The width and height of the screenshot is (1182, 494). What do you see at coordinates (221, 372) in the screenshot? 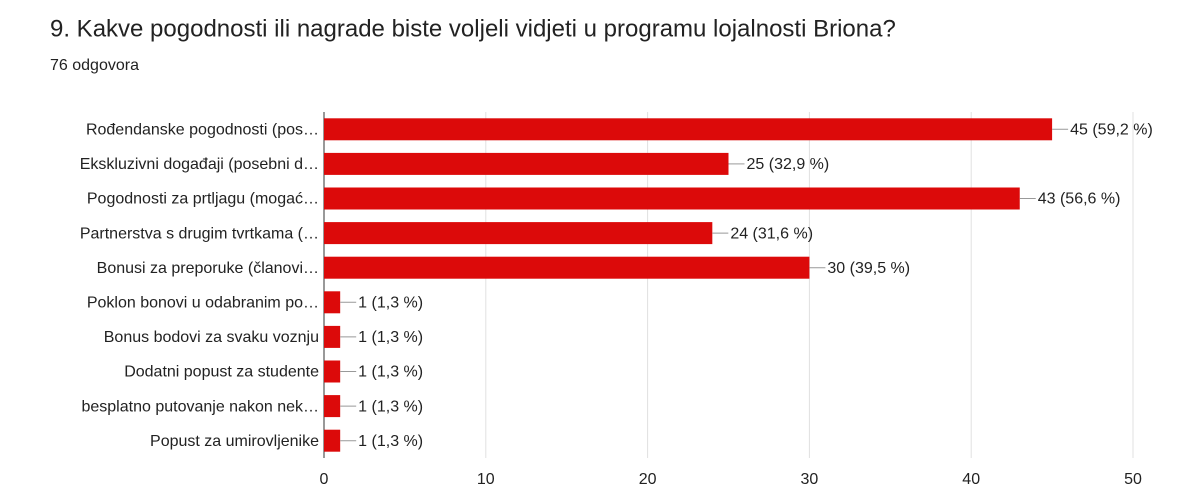
I see `y-tick-label: Dodatni popust za studente` at bounding box center [221, 372].